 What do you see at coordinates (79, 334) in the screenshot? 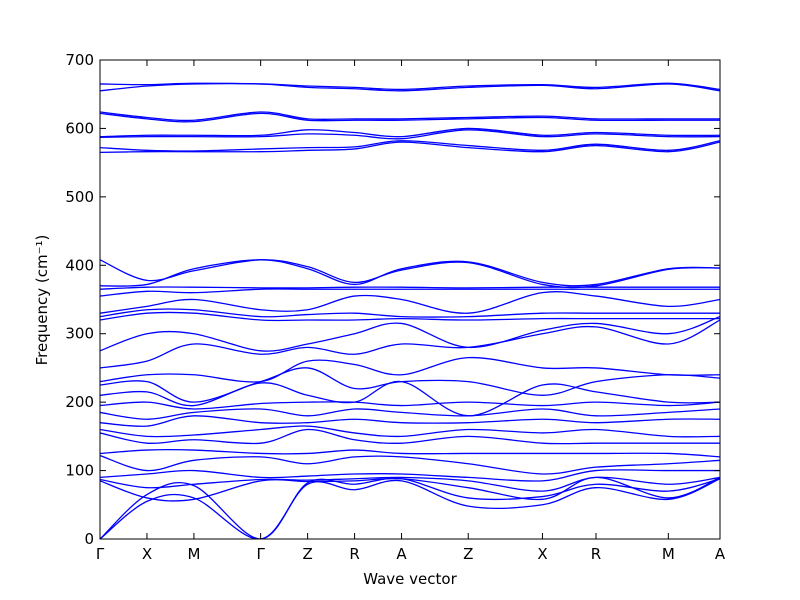
I see `y-tick-label: 300` at bounding box center [79, 334].